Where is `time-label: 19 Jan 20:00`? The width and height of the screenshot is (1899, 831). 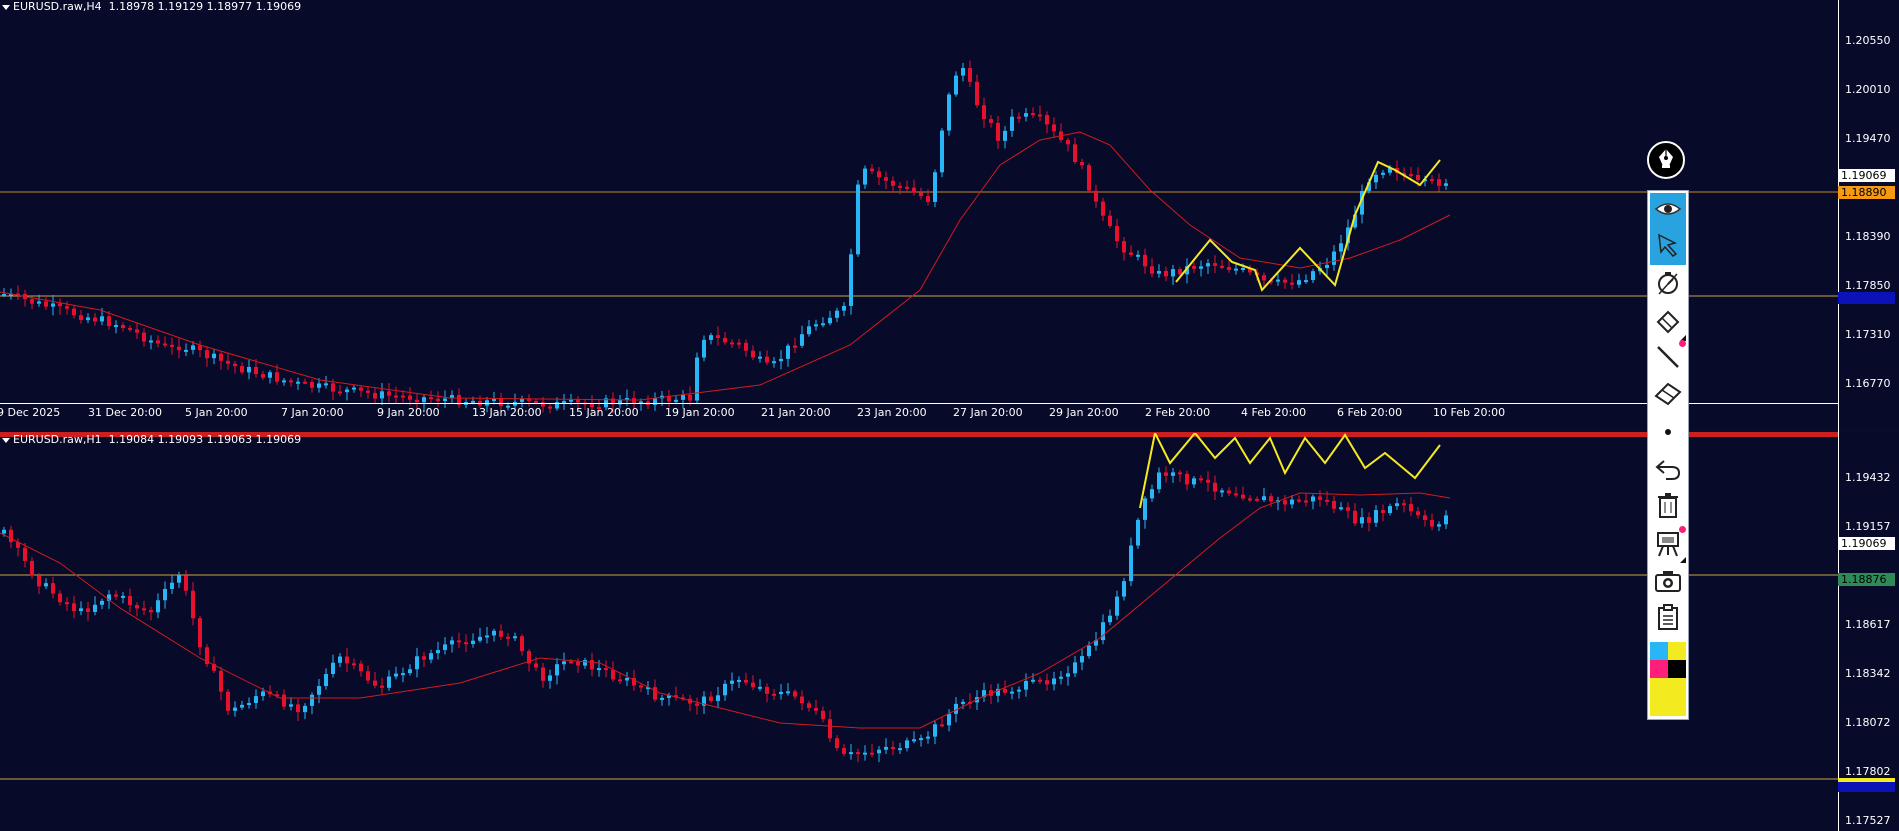 time-label: 19 Jan 20:00 is located at coordinates (700, 412).